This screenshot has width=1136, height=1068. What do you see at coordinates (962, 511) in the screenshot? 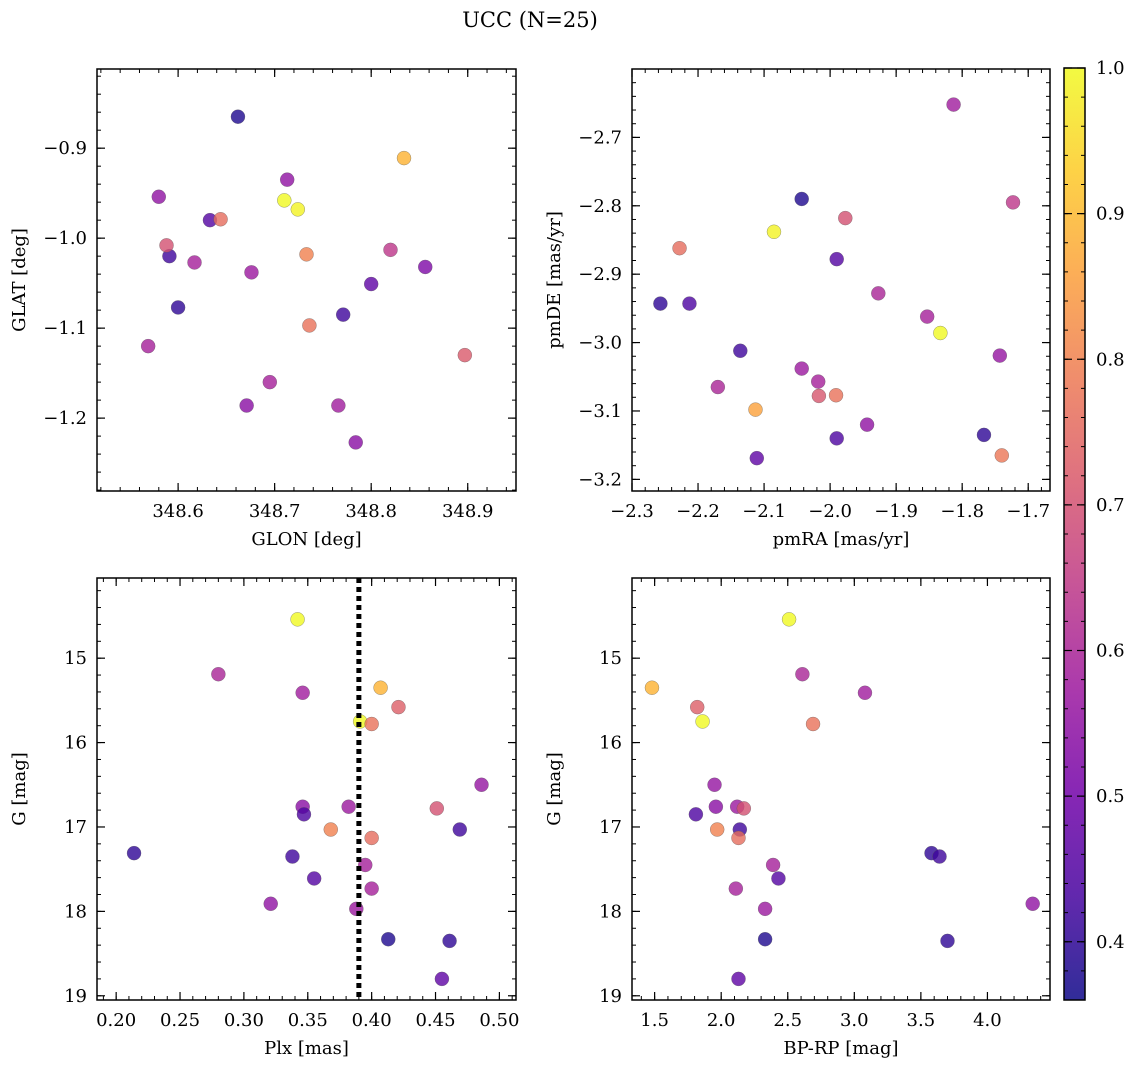
I see `x-tick-label: −1.8` at bounding box center [962, 511].